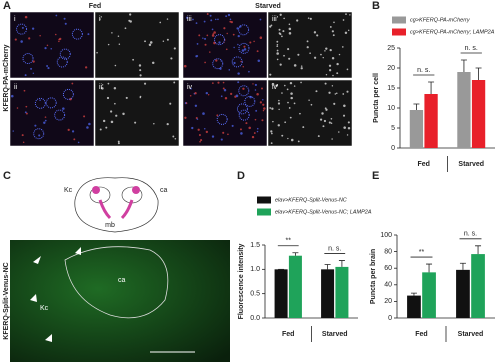  Describe the element at coordinates (375, 176) in the screenshot. I see `panel-label: E` at that location.